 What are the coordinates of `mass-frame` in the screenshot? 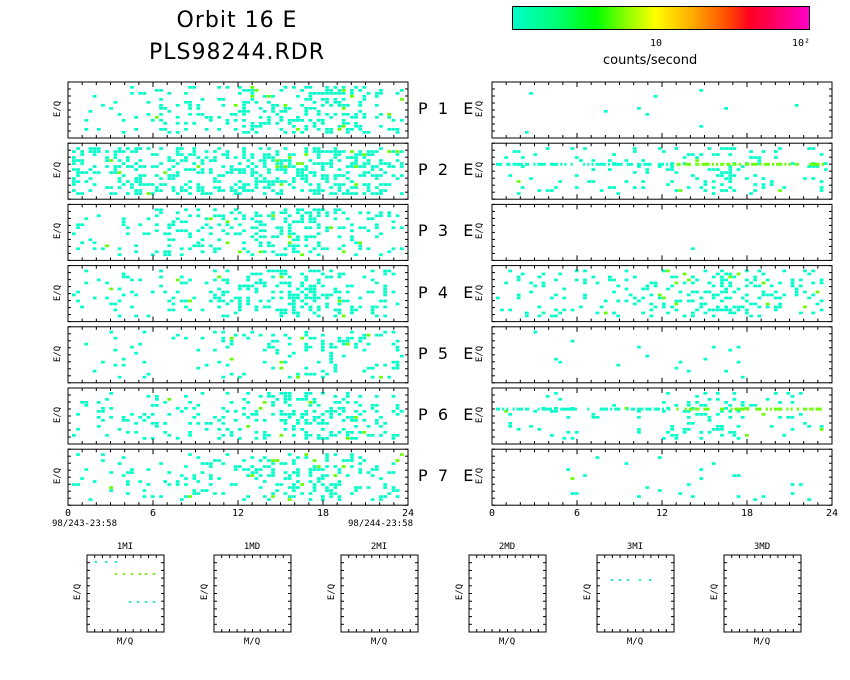 It's located at (507, 593).